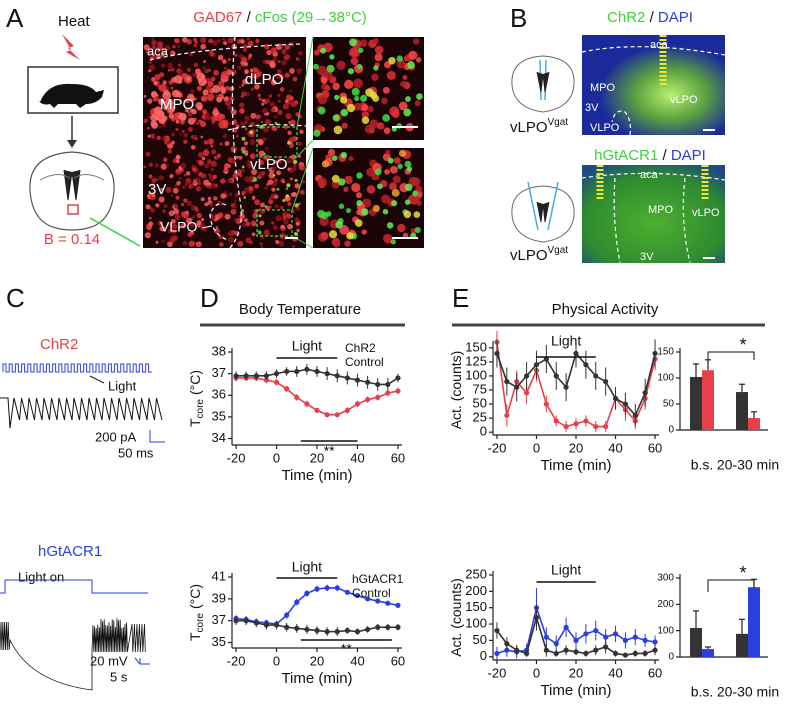 The height and width of the screenshot is (705, 796). What do you see at coordinates (476, 374) in the screenshot?
I see `y-tick-label: 100` at bounding box center [476, 374].